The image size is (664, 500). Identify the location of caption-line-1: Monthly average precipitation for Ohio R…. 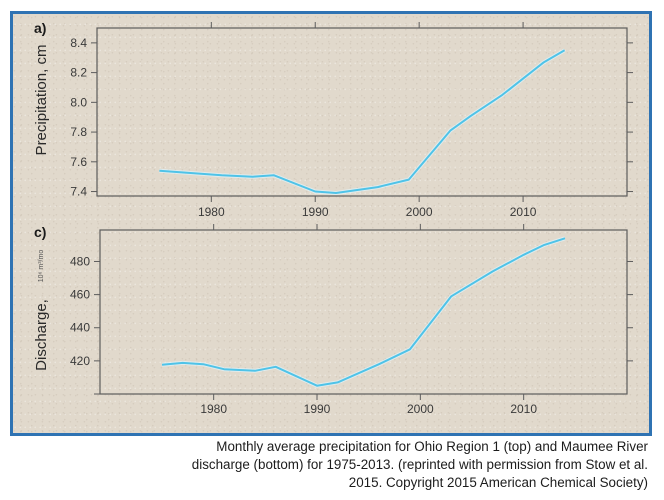
(432, 446).